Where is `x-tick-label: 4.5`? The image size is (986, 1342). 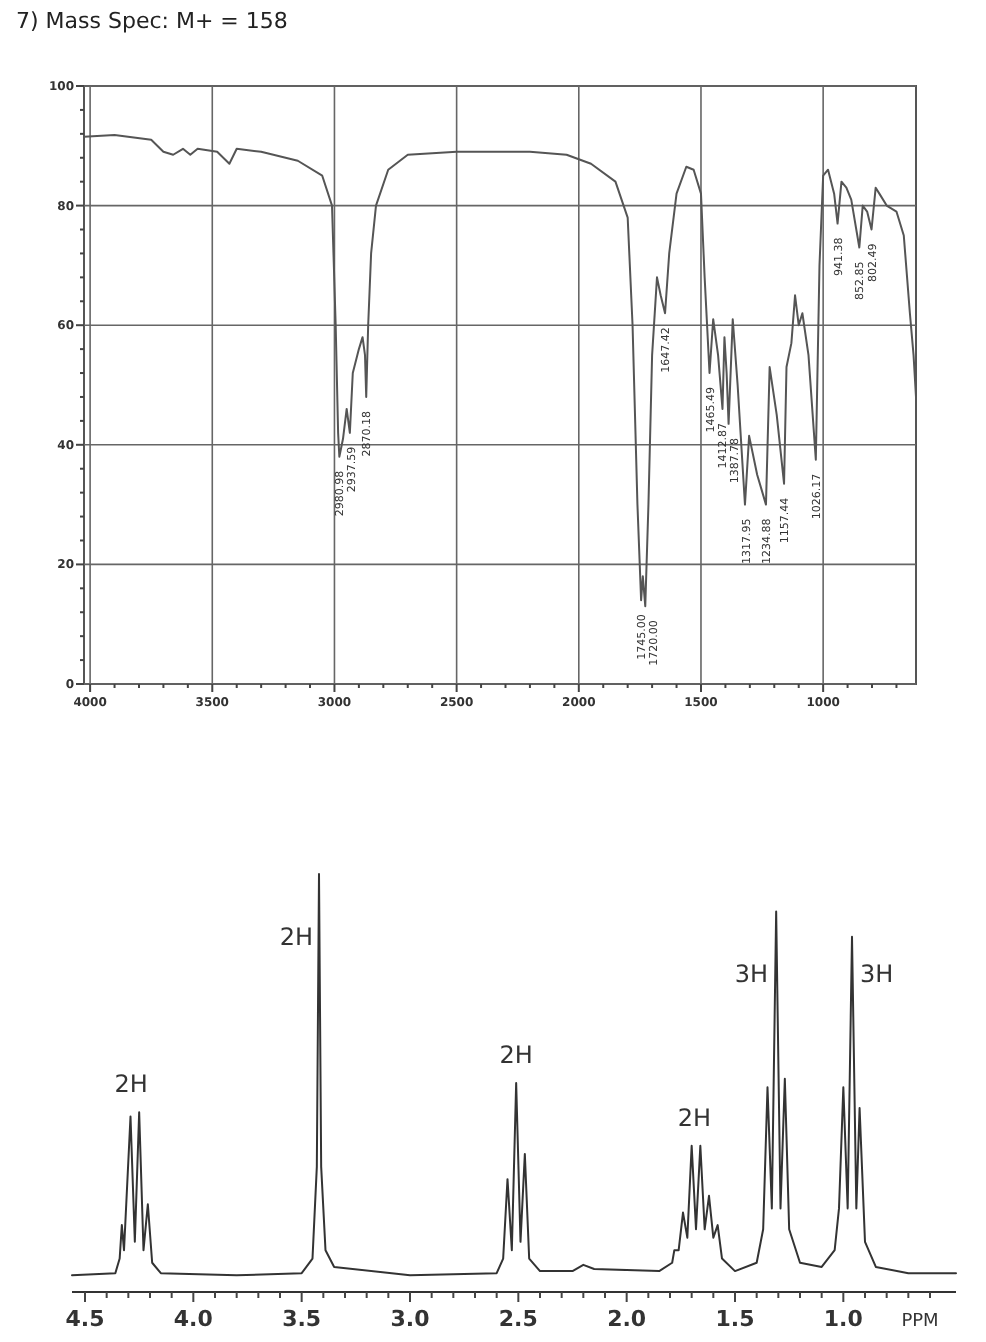 x-tick-label: 4.5 is located at coordinates (85, 1319).